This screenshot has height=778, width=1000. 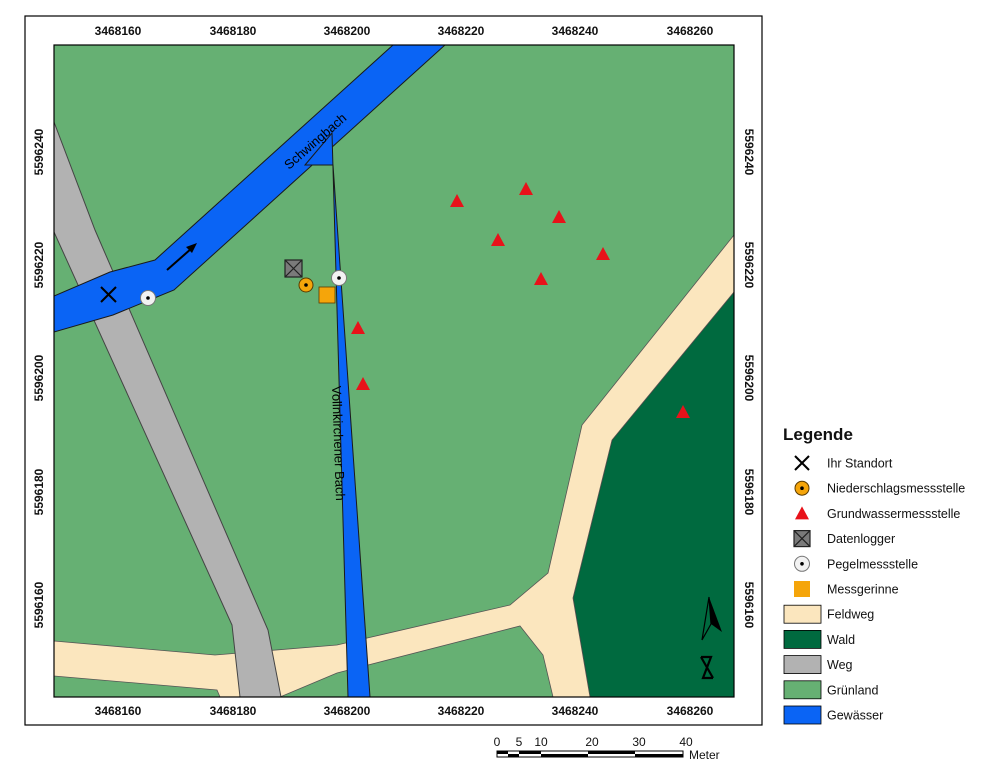 What do you see at coordinates (802, 463) in the screenshot?
I see `x-cross-icon` at bounding box center [802, 463].